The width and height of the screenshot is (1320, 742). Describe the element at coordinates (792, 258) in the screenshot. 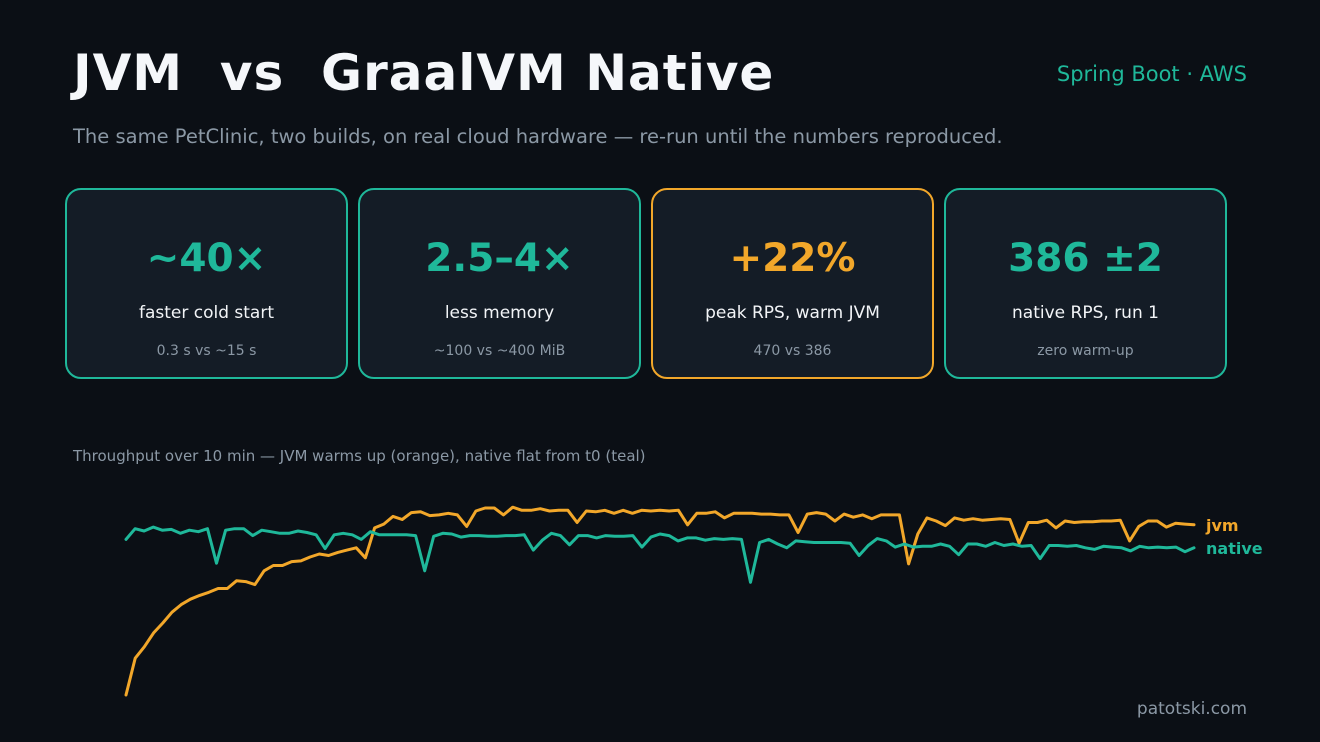

I see `stat-value: +22%` at that location.